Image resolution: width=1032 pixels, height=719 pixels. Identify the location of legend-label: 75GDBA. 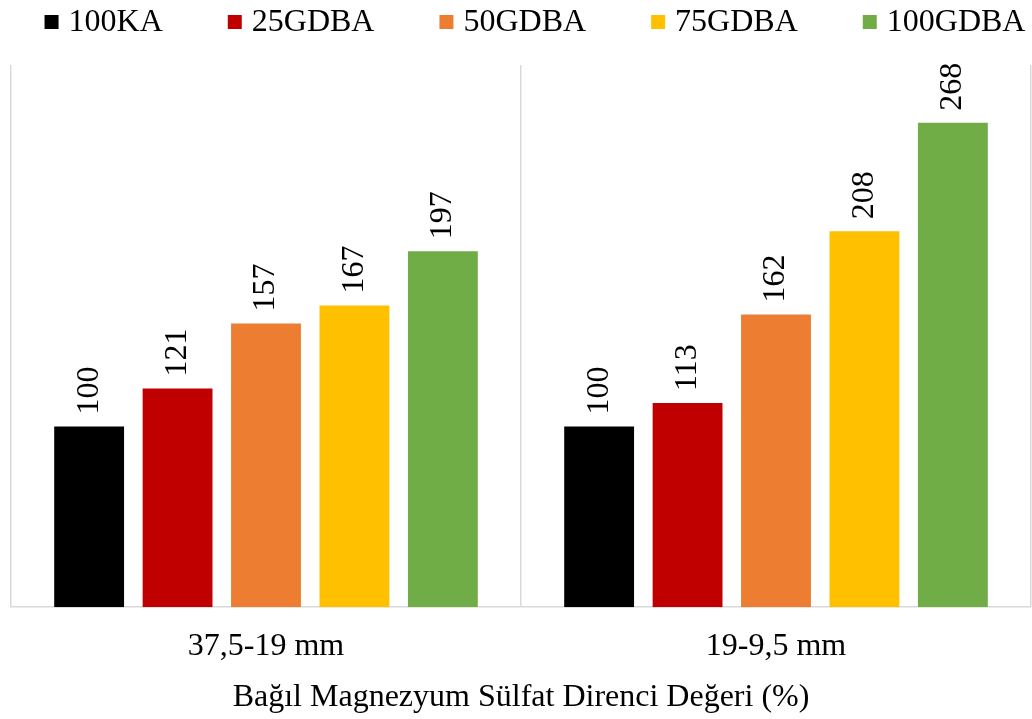
(736, 20).